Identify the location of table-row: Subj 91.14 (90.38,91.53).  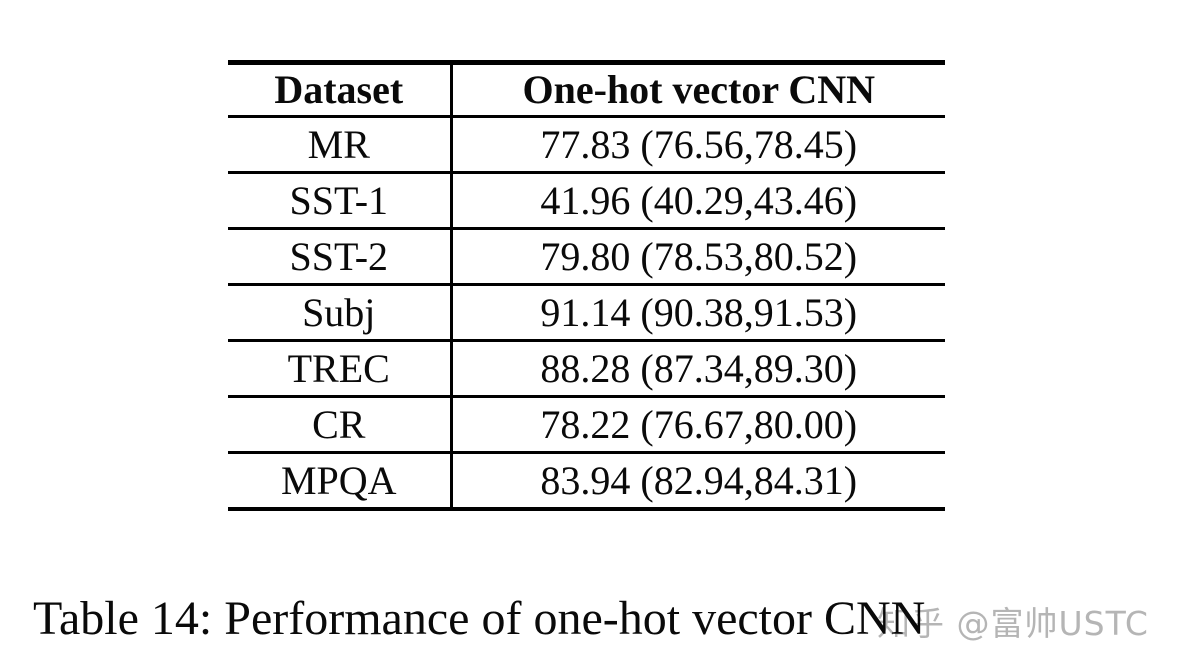
(586, 313).